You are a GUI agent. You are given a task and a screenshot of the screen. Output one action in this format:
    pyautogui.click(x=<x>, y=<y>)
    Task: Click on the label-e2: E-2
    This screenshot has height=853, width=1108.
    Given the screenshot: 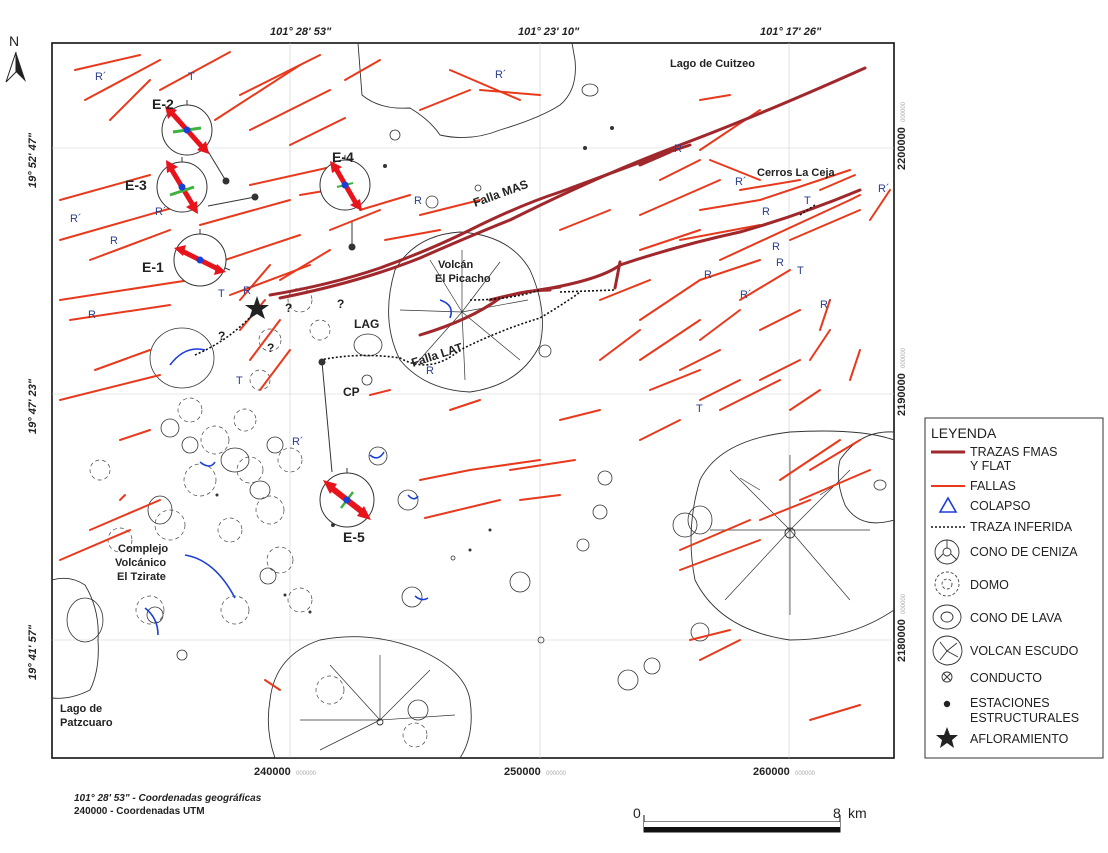 What is the action you would take?
    pyautogui.click(x=163, y=104)
    